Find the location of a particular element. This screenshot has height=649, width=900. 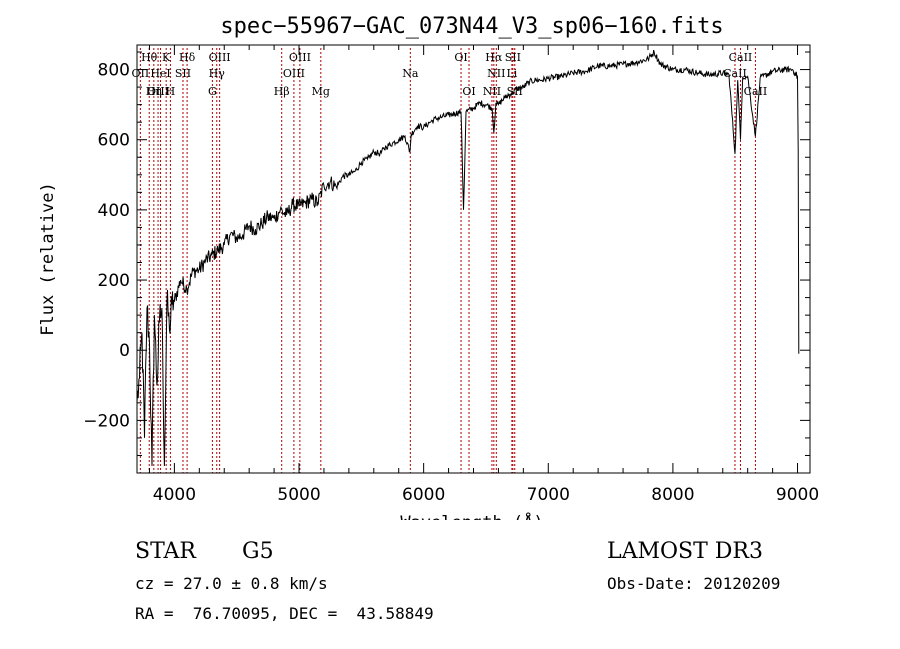

x-tick-label: 6000 is located at coordinates (423, 495).